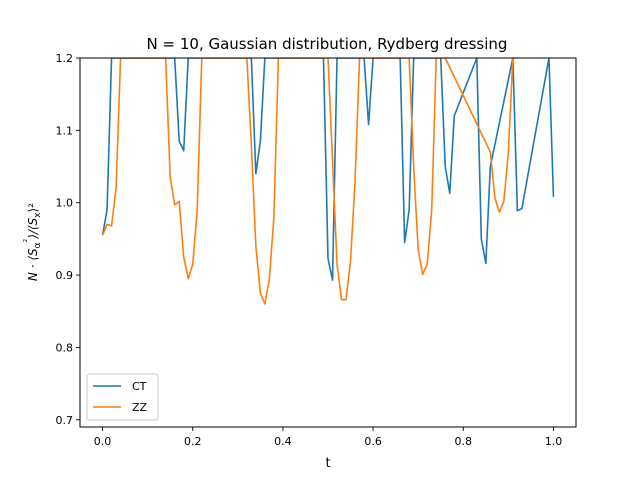 The height and width of the screenshot is (485, 640). Describe the element at coordinates (193, 441) in the screenshot. I see `x-tick-label: 0.2` at that location.